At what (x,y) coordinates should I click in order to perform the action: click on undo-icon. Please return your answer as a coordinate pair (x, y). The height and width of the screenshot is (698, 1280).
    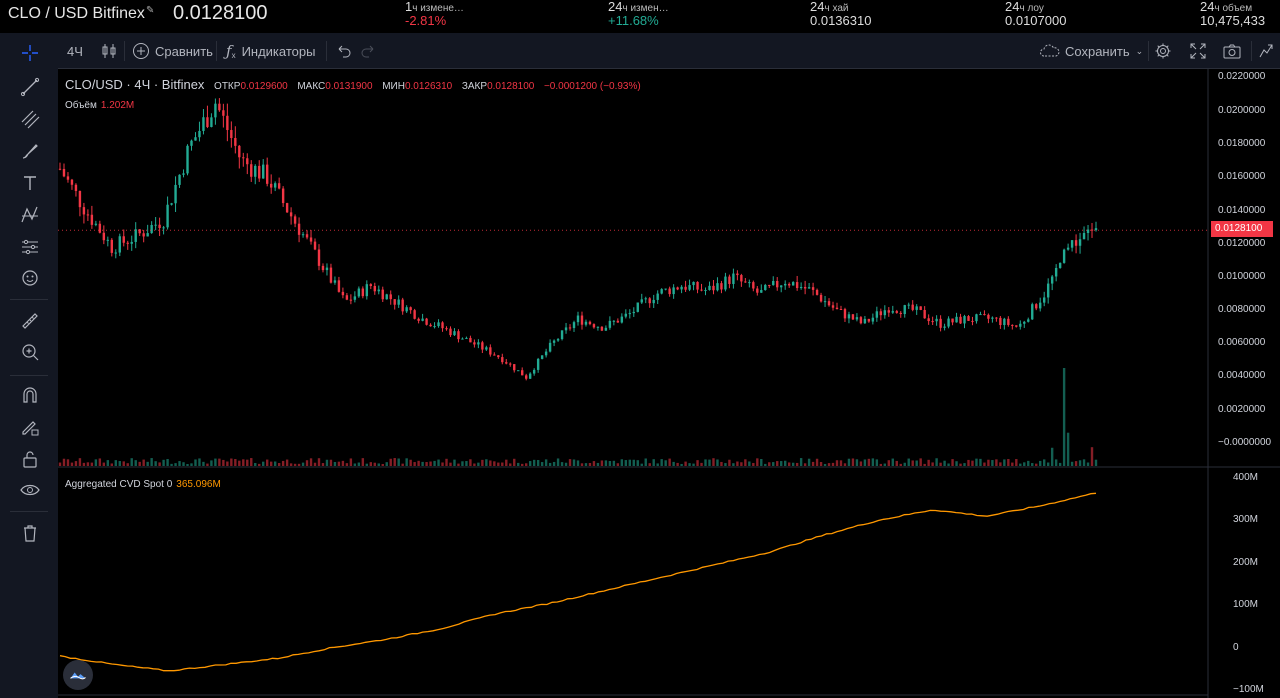
    Looking at the image, I should click on (344, 51).